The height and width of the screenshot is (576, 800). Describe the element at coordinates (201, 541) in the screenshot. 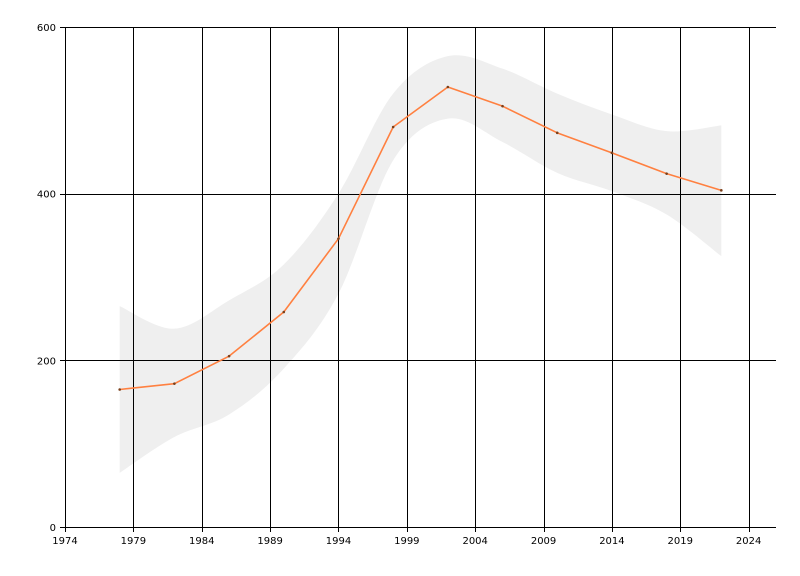

I see `x-tick-label: 1984` at that location.